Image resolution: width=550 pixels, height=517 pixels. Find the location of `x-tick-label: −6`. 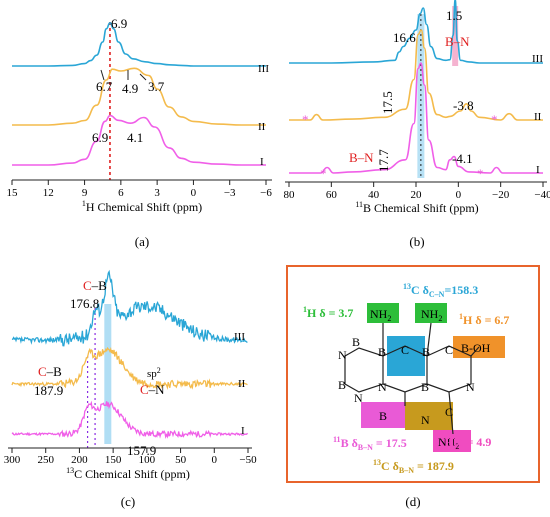

x-tick-label: −6 is located at coordinates (266, 193).